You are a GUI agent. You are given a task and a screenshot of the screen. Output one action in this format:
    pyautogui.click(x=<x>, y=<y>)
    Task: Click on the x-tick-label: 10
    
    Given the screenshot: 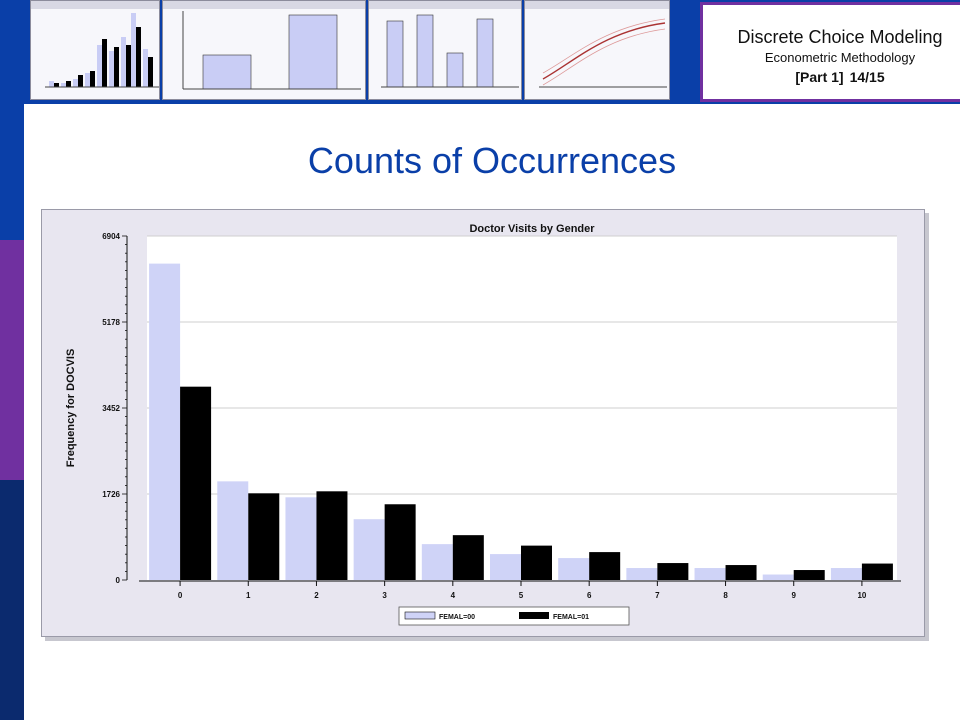 What is the action you would take?
    pyautogui.click(x=861, y=595)
    